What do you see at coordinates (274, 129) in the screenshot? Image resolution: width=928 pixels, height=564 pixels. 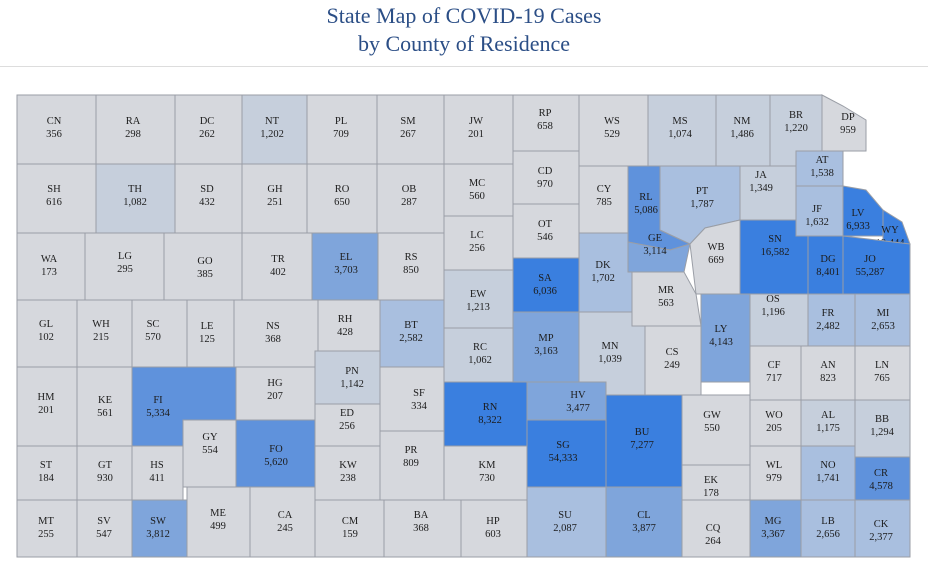 I see `county-nt: NT 1,202` at bounding box center [274, 129].